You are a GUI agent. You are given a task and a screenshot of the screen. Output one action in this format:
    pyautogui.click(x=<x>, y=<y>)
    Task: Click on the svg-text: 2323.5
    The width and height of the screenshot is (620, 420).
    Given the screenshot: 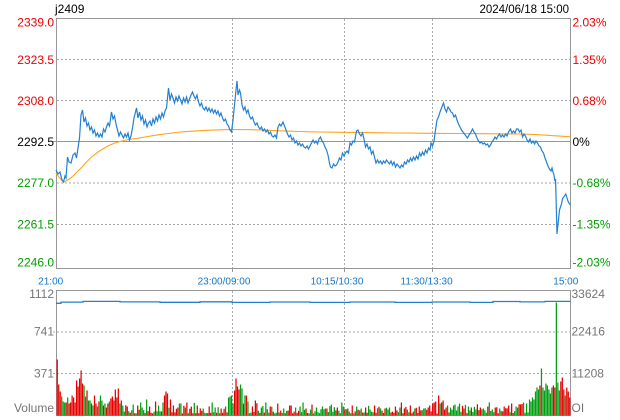 What is the action you would take?
    pyautogui.click(x=35, y=60)
    